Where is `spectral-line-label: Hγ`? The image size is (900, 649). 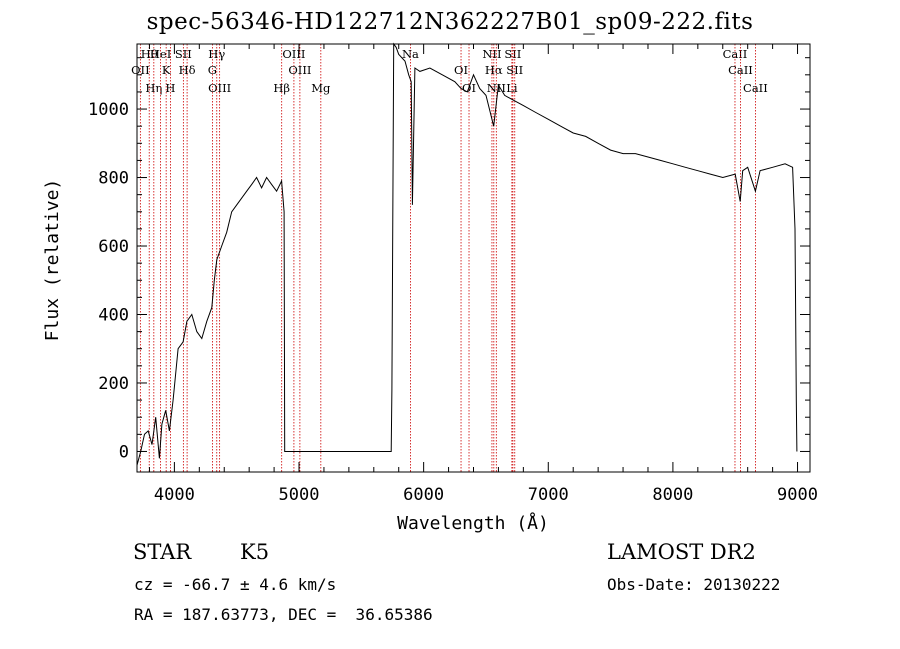 spectral-line-label: Hγ is located at coordinates (216, 54).